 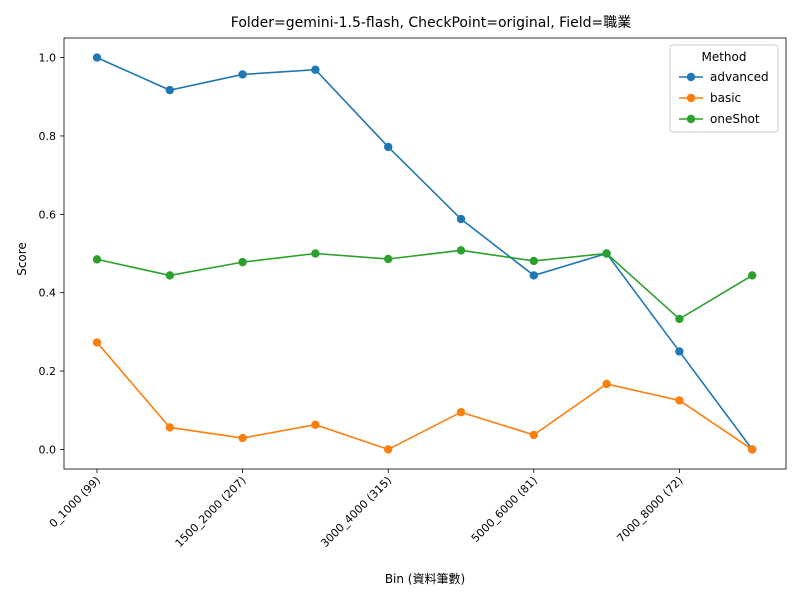 What do you see at coordinates (48, 58) in the screenshot?
I see `y-tick-label: 1.0` at bounding box center [48, 58].